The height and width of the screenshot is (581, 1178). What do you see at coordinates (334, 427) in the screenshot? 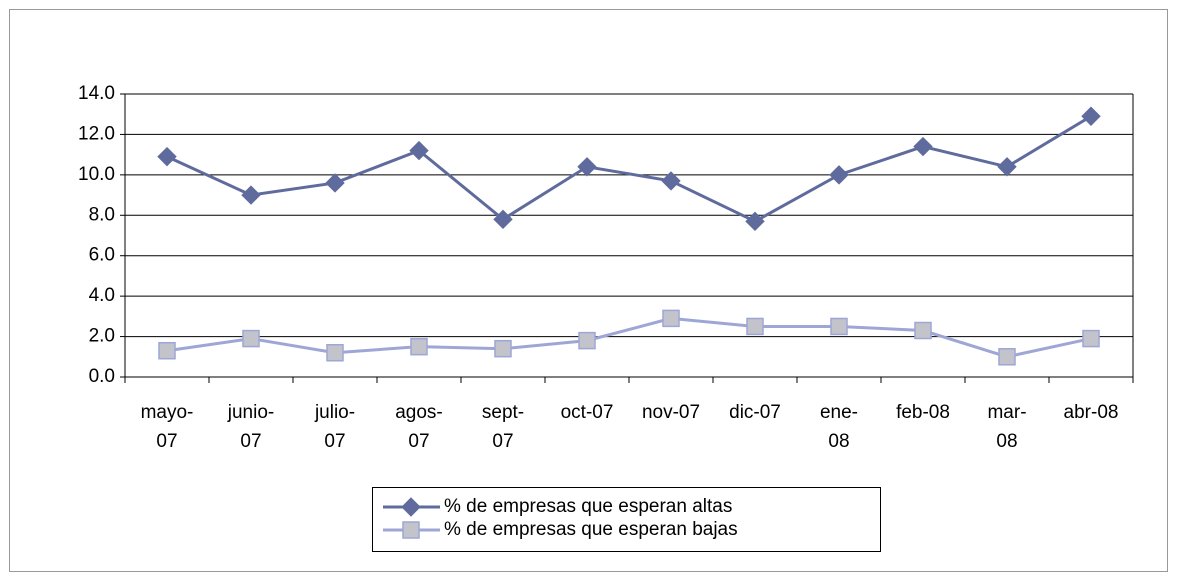
I see `x-tick-label: julio-07` at bounding box center [334, 427].